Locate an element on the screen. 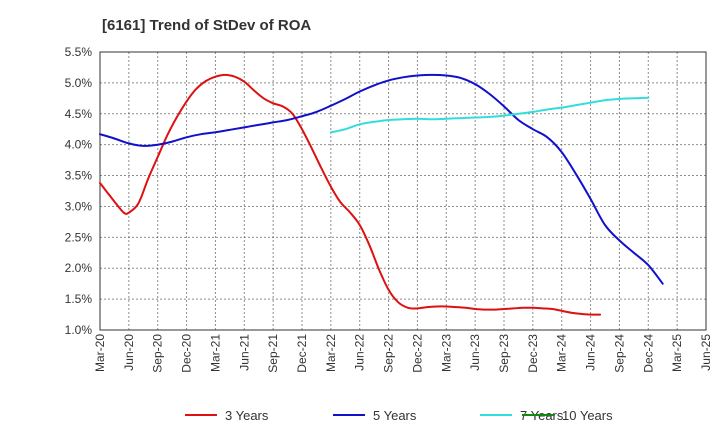  y-tick-label: 2.5% is located at coordinates (79, 237).